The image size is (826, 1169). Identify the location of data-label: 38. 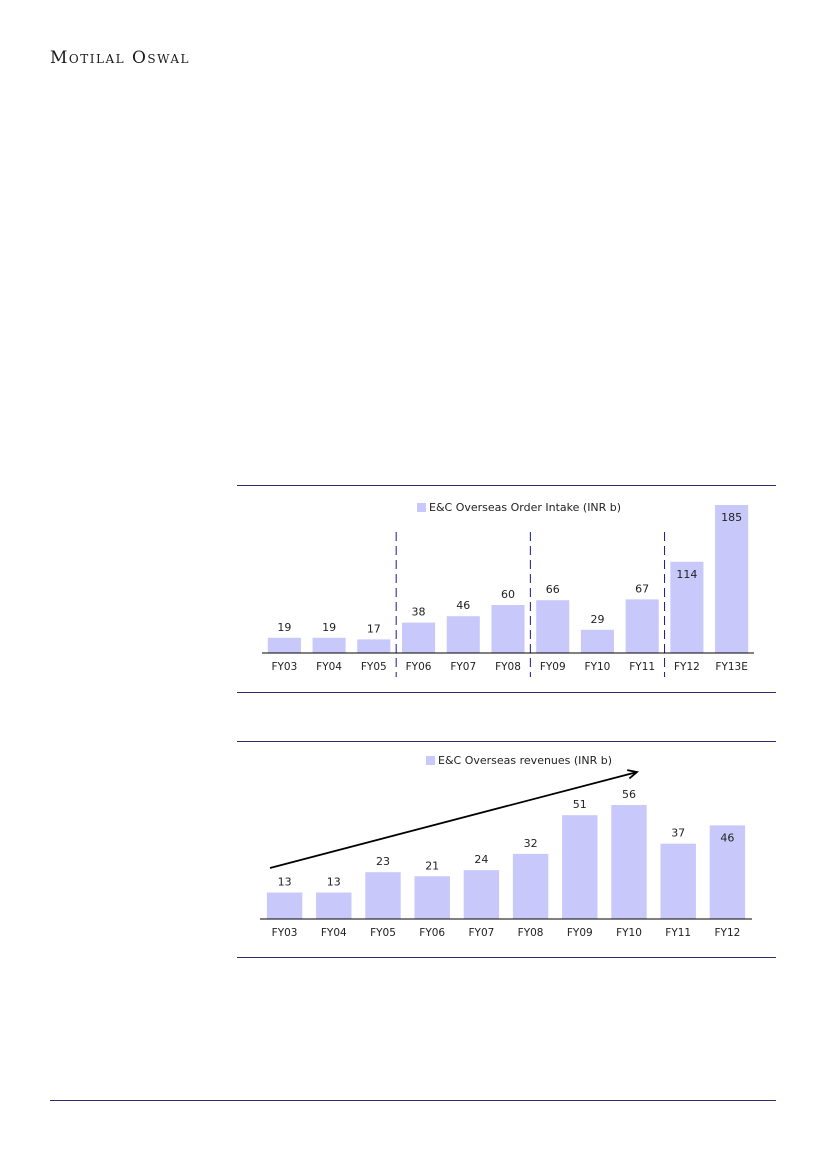
(419, 612).